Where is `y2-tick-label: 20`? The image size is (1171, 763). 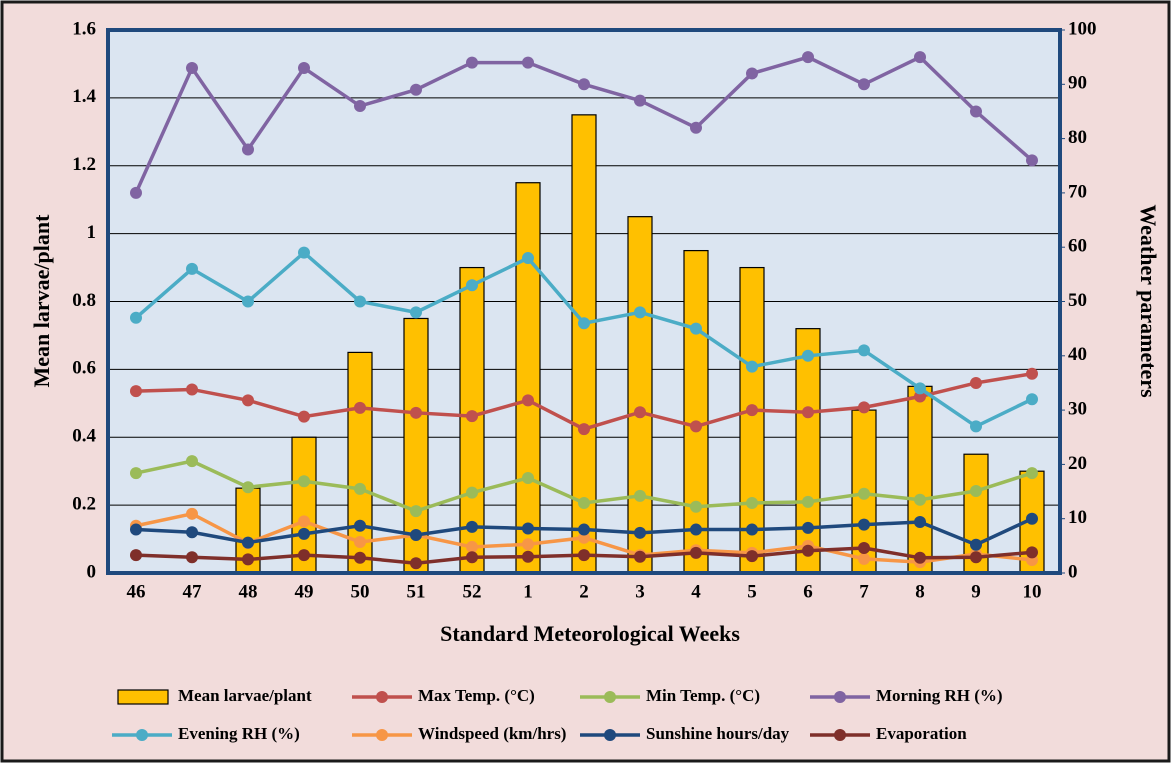 y2-tick-label: 20 is located at coordinates (1077, 463).